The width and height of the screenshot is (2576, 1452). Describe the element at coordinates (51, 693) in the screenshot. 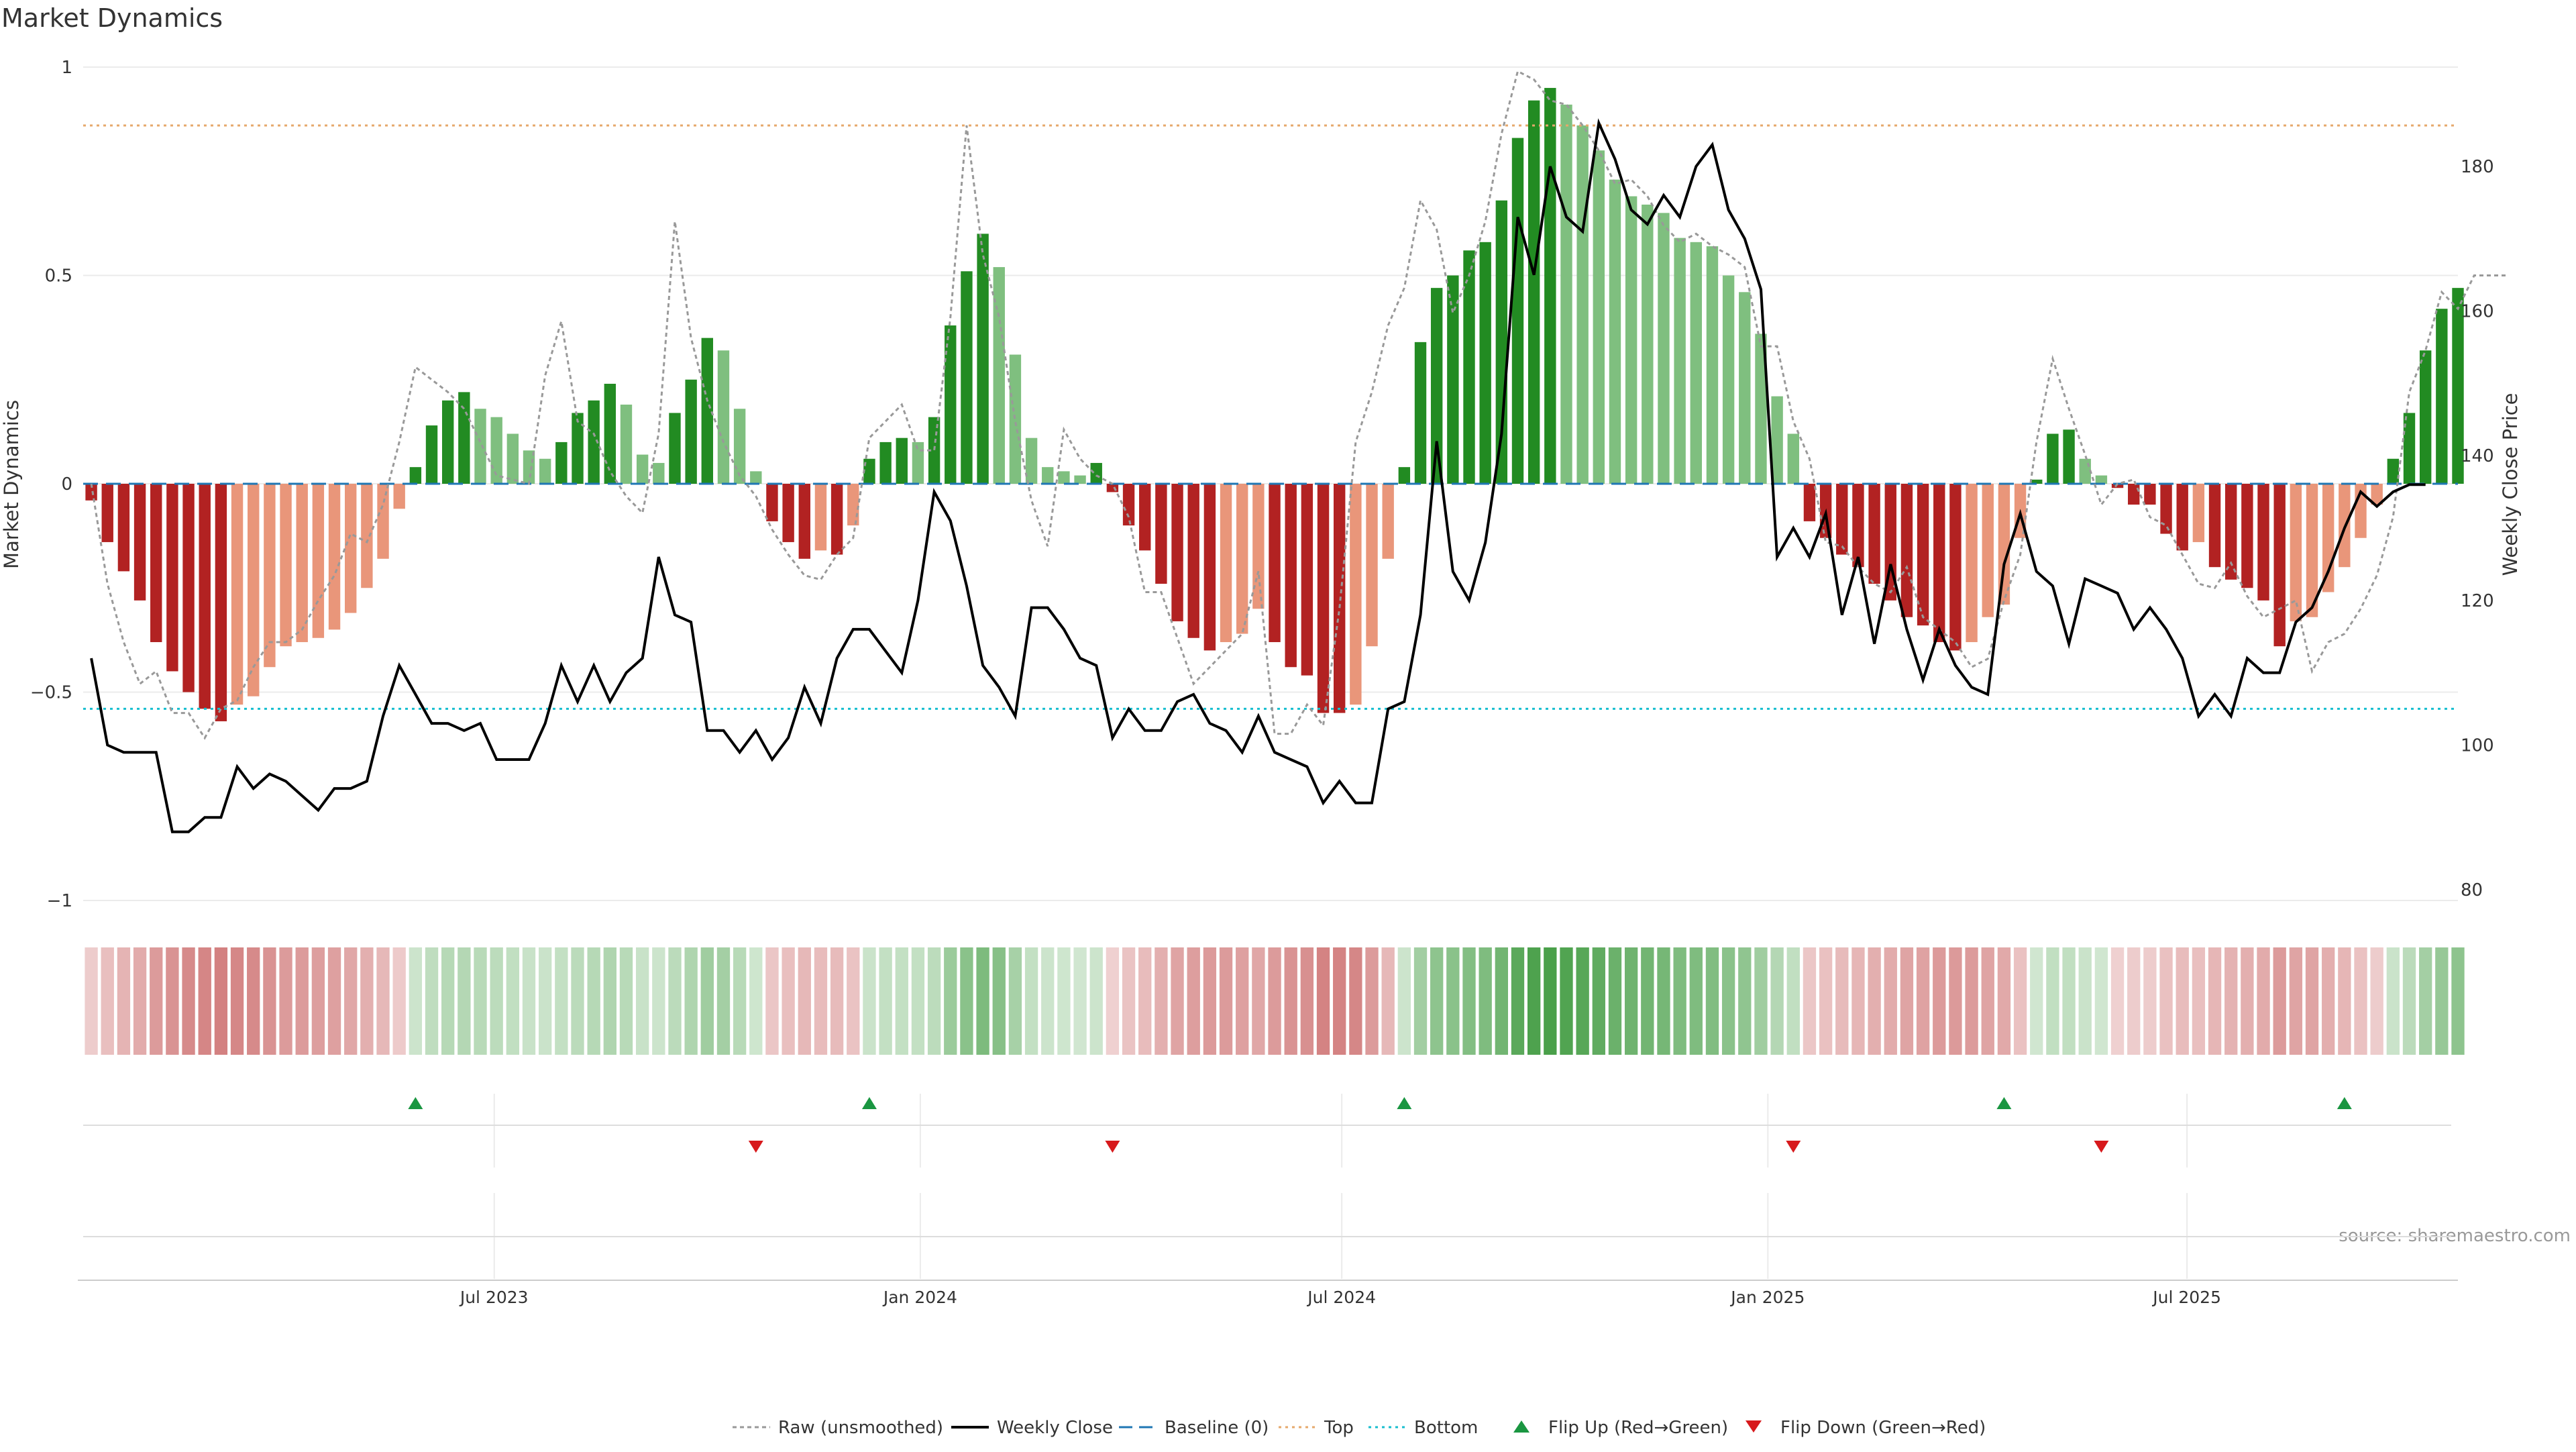

I see `y-tick-label: −0.5` at that location.